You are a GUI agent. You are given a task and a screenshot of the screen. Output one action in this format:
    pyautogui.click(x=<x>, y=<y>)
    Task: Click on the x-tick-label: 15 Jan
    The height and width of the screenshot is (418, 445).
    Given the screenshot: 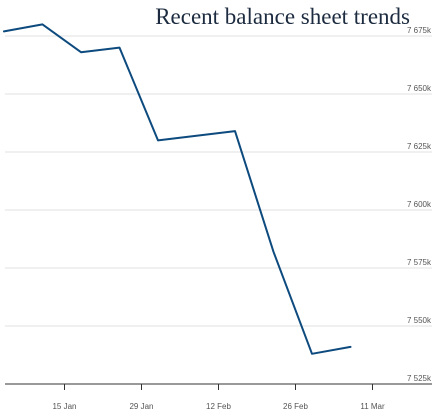 What is the action you would take?
    pyautogui.click(x=64, y=406)
    